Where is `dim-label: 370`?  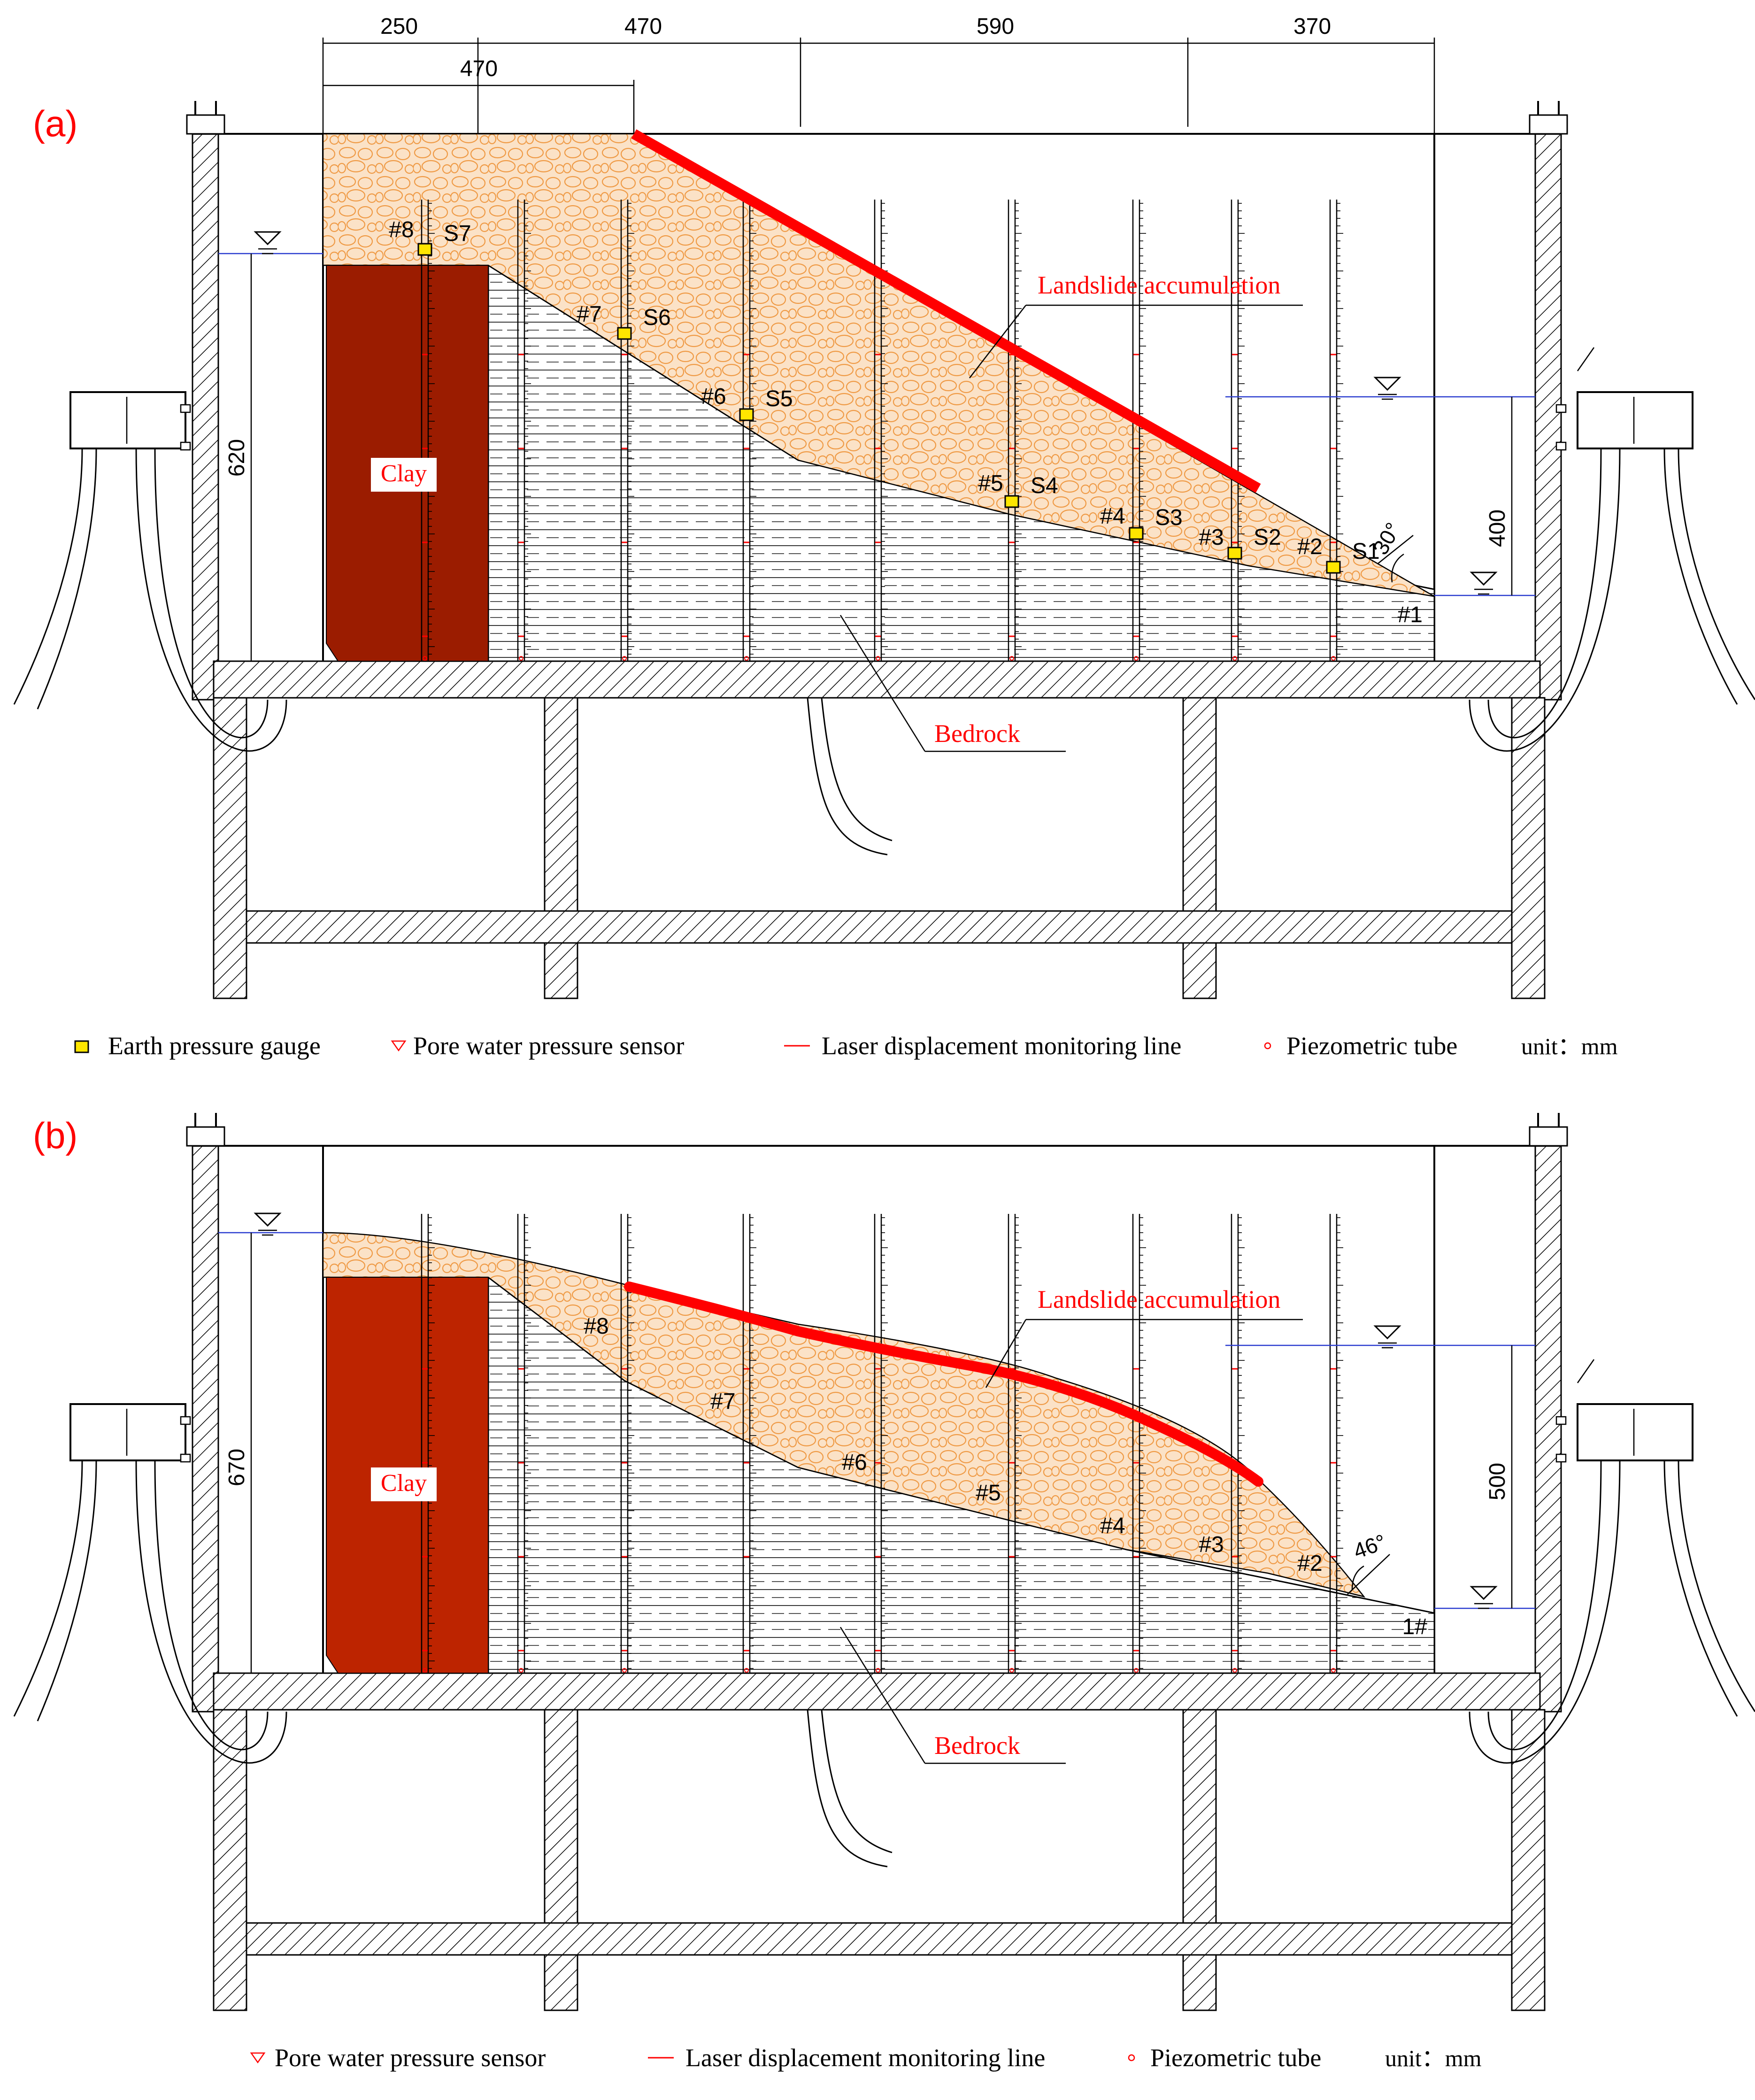 dim-label: 370 is located at coordinates (1312, 26).